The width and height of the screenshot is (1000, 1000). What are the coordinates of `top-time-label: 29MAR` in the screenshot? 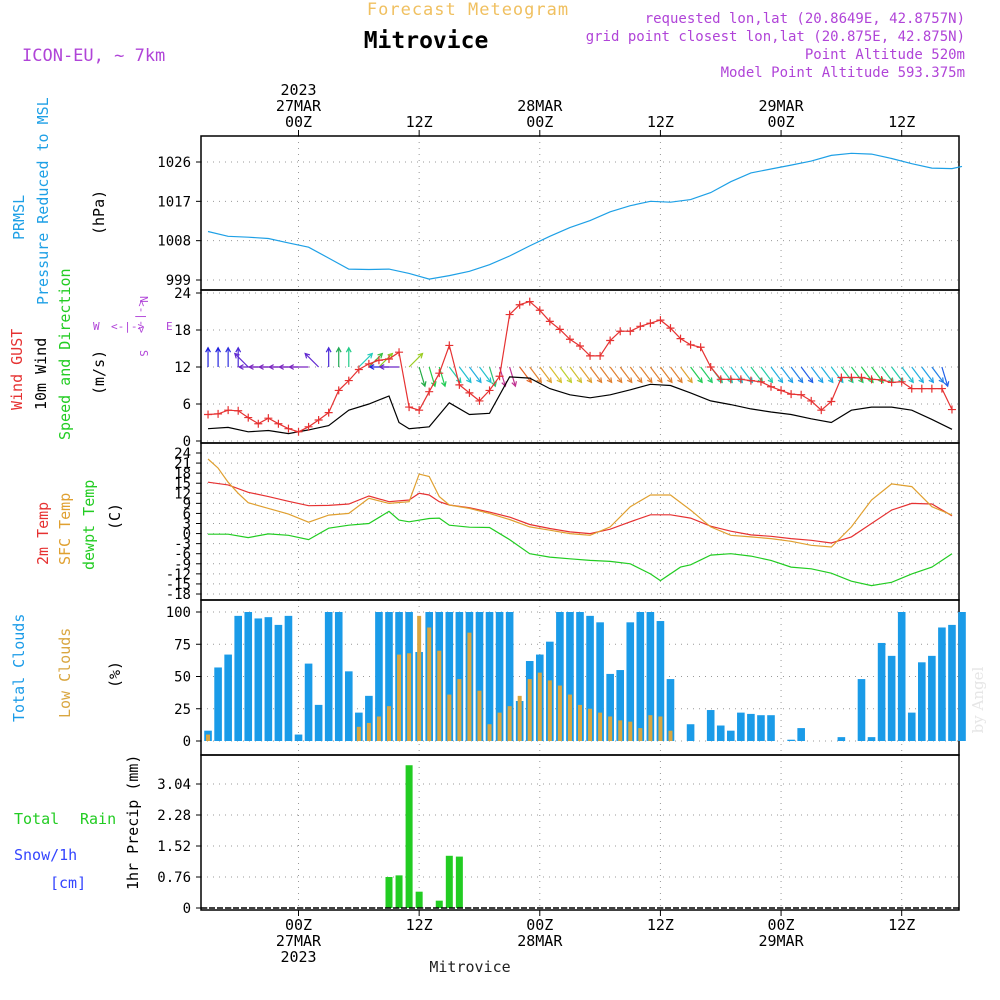 It's located at (781, 106).